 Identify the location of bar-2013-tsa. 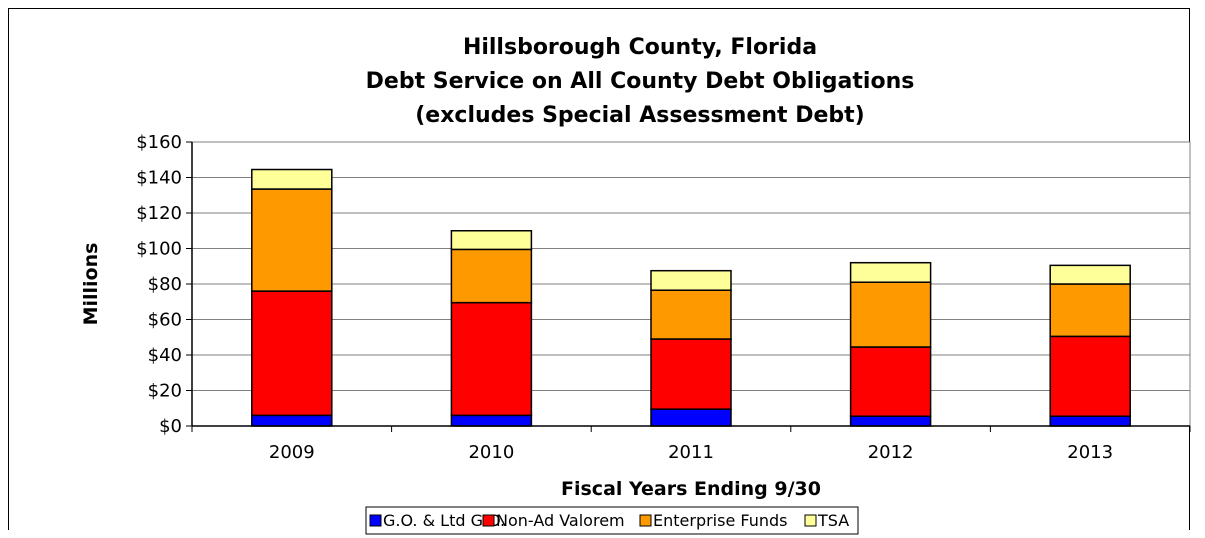
(1090, 274).